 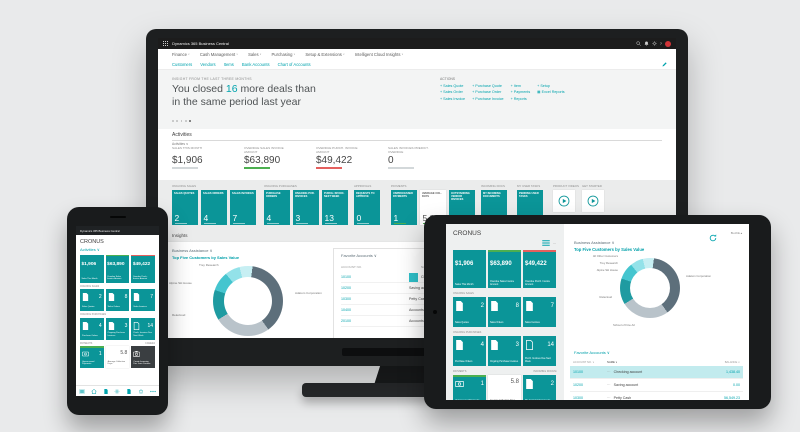 What do you see at coordinates (453, 98) in the screenshot?
I see `action-link-sales-invoice: + Sales Invoice` at bounding box center [453, 98].